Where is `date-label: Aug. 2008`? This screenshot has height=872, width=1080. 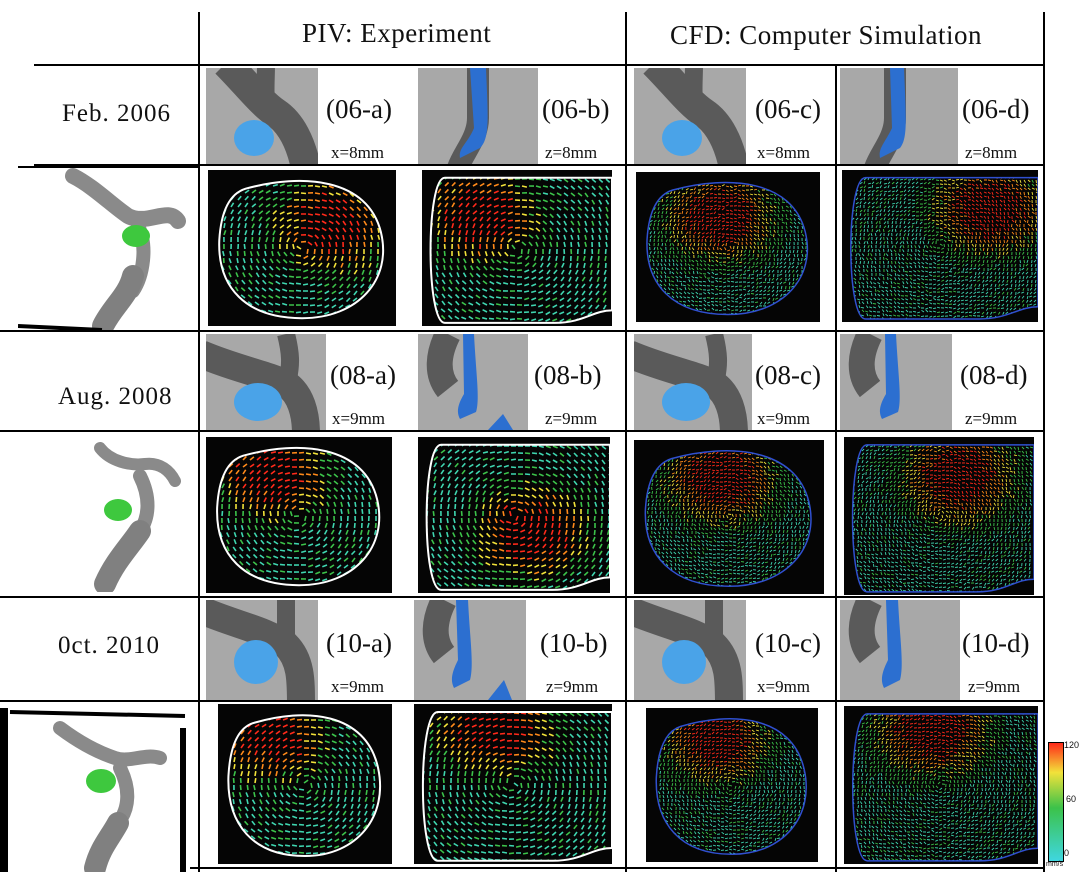
date-label: Aug. 2008 is located at coordinates (115, 396).